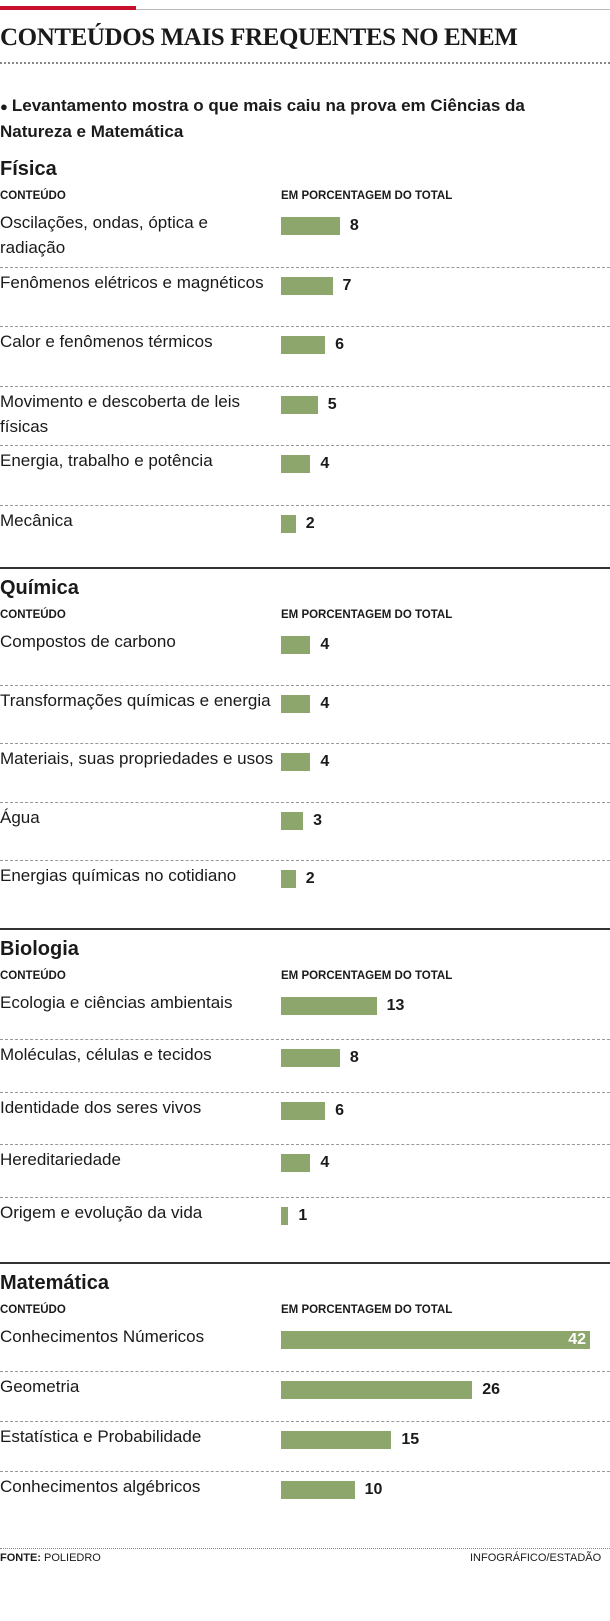 The image size is (610, 1621). What do you see at coordinates (104, 235) in the screenshot?
I see `category-label: Oscilações, ondas, óptica e radiação` at bounding box center [104, 235].